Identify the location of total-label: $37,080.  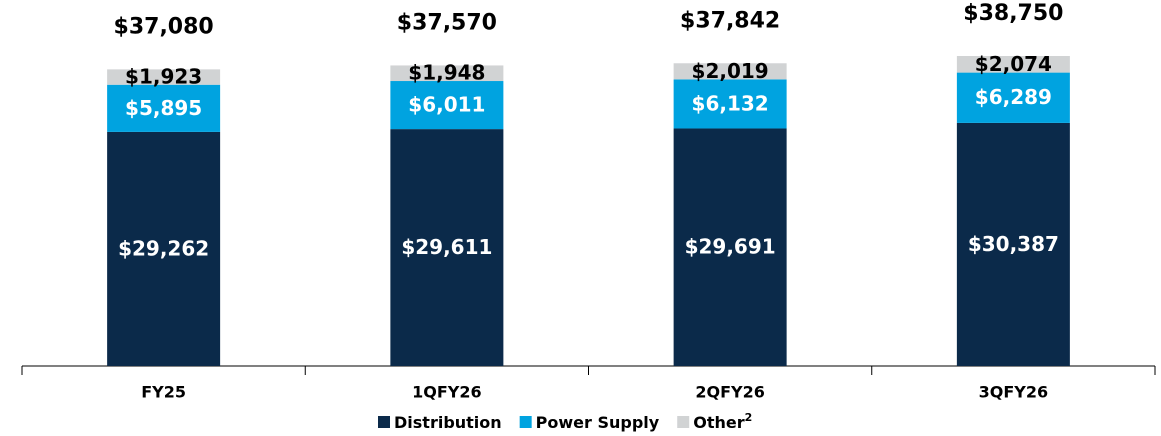
(164, 26).